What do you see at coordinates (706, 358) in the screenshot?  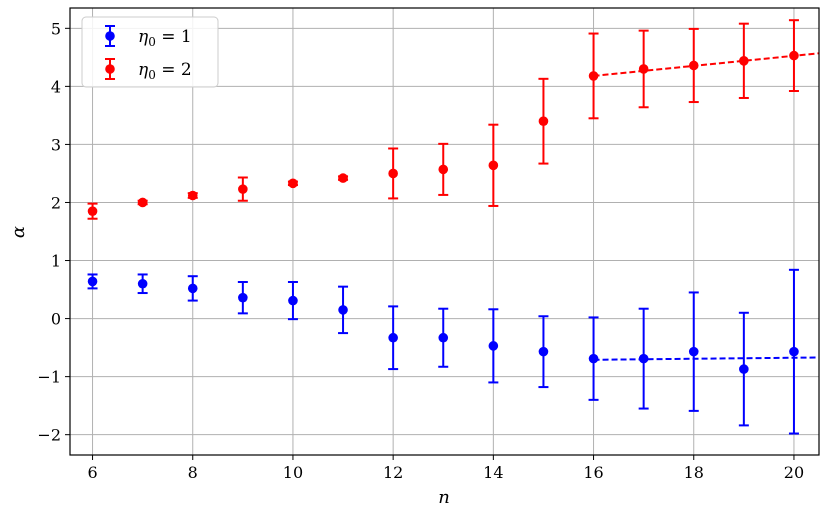 I see `fit-line-eta1` at bounding box center [706, 358].